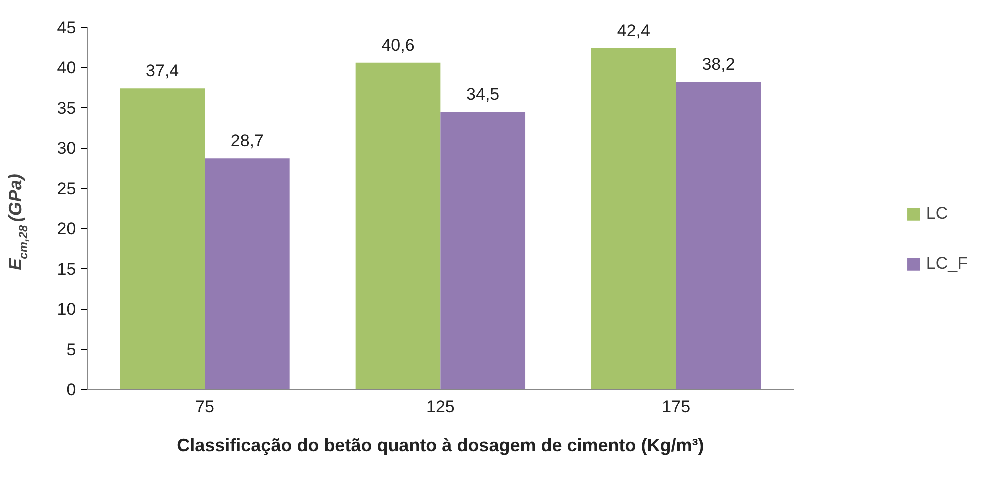 The height and width of the screenshot is (477, 988). What do you see at coordinates (398, 45) in the screenshot?
I see `data-label: 40,6` at bounding box center [398, 45].